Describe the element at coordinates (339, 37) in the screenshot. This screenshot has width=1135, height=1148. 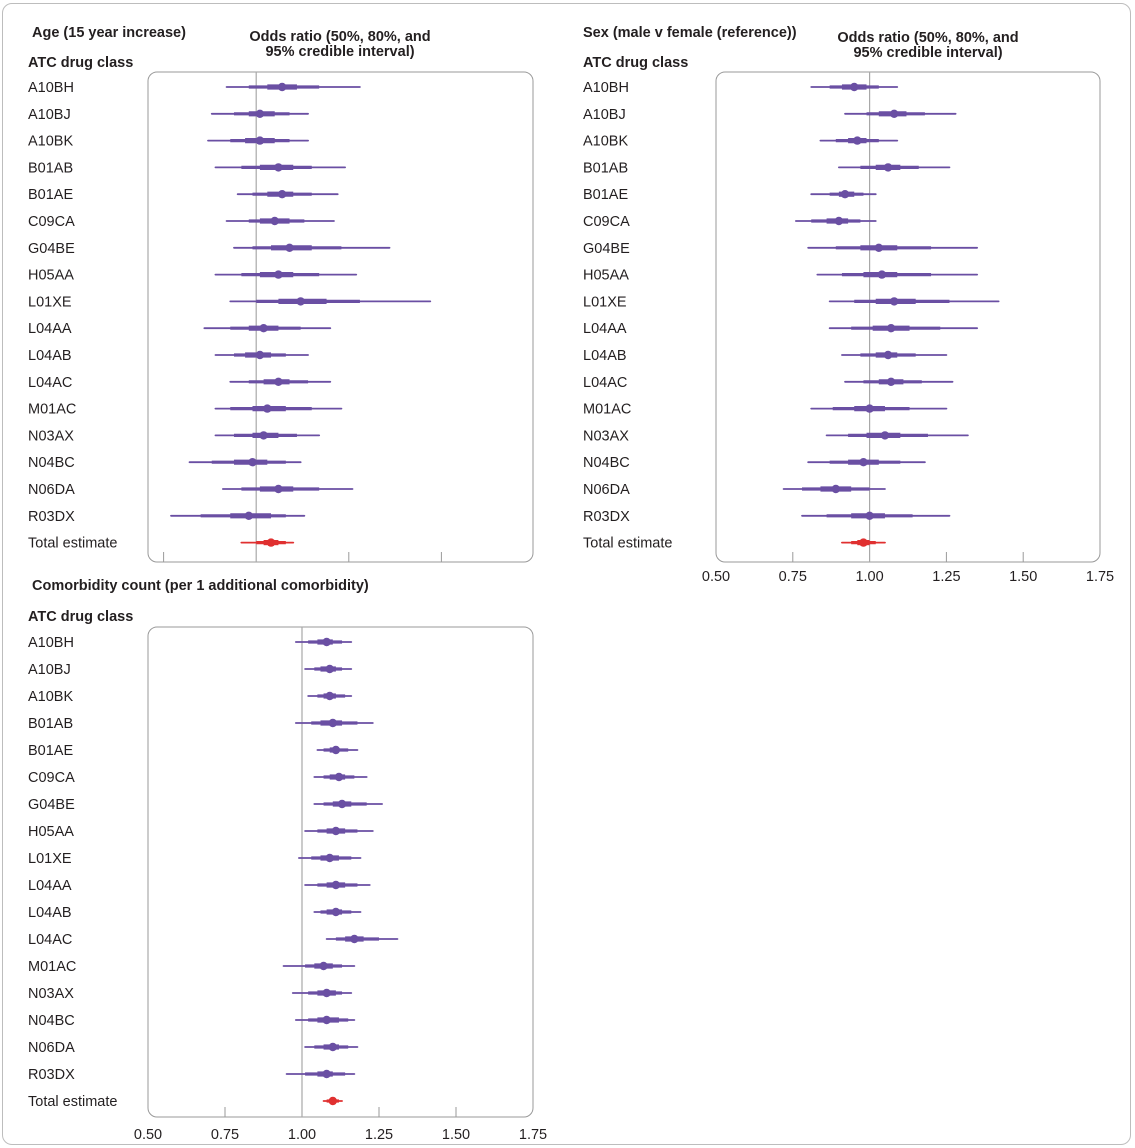
I see `panel-0-subtitle-line1: Odds ratio (50%, 80%, and` at that location.